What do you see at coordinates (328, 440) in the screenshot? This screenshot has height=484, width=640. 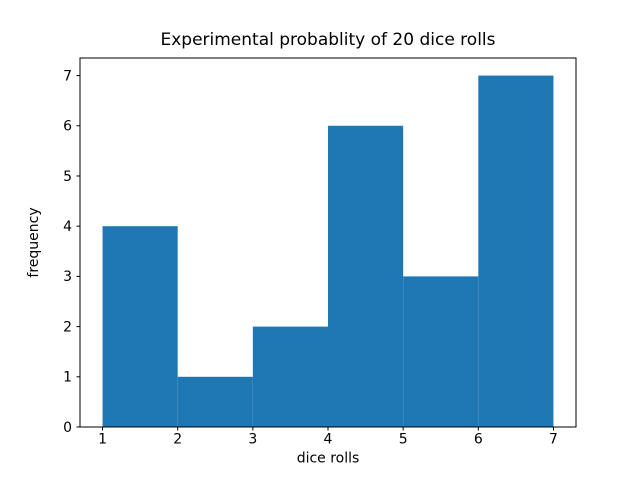 I see `x-tick-label: 4` at bounding box center [328, 440].